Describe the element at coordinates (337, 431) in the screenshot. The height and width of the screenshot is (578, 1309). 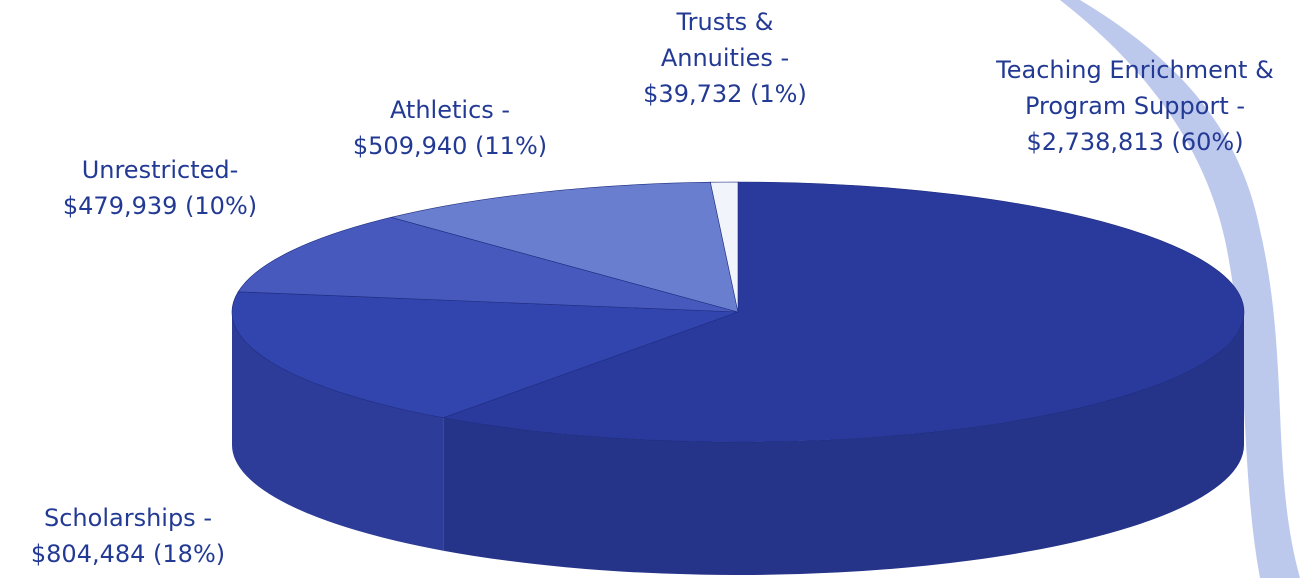
I see `slice-side` at that location.